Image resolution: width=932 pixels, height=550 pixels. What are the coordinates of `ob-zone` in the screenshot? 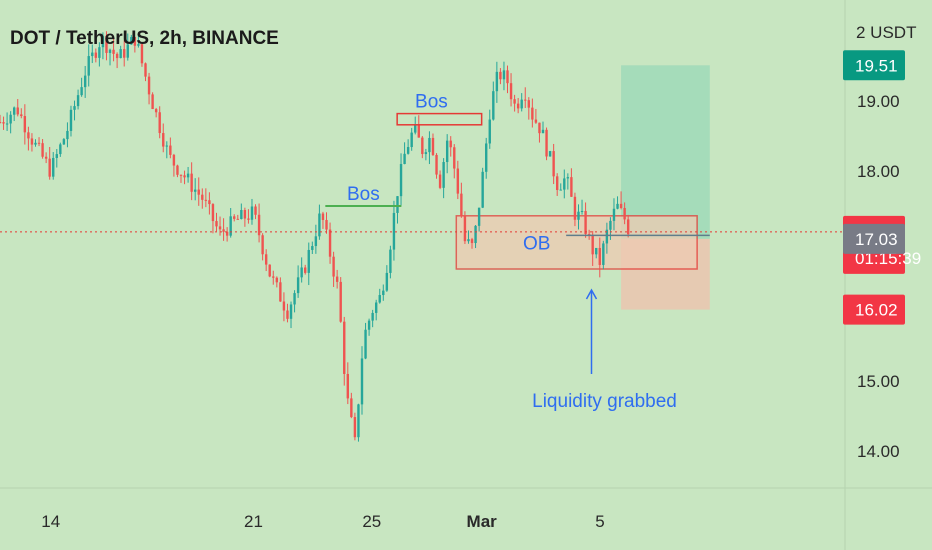 It's located at (576, 242).